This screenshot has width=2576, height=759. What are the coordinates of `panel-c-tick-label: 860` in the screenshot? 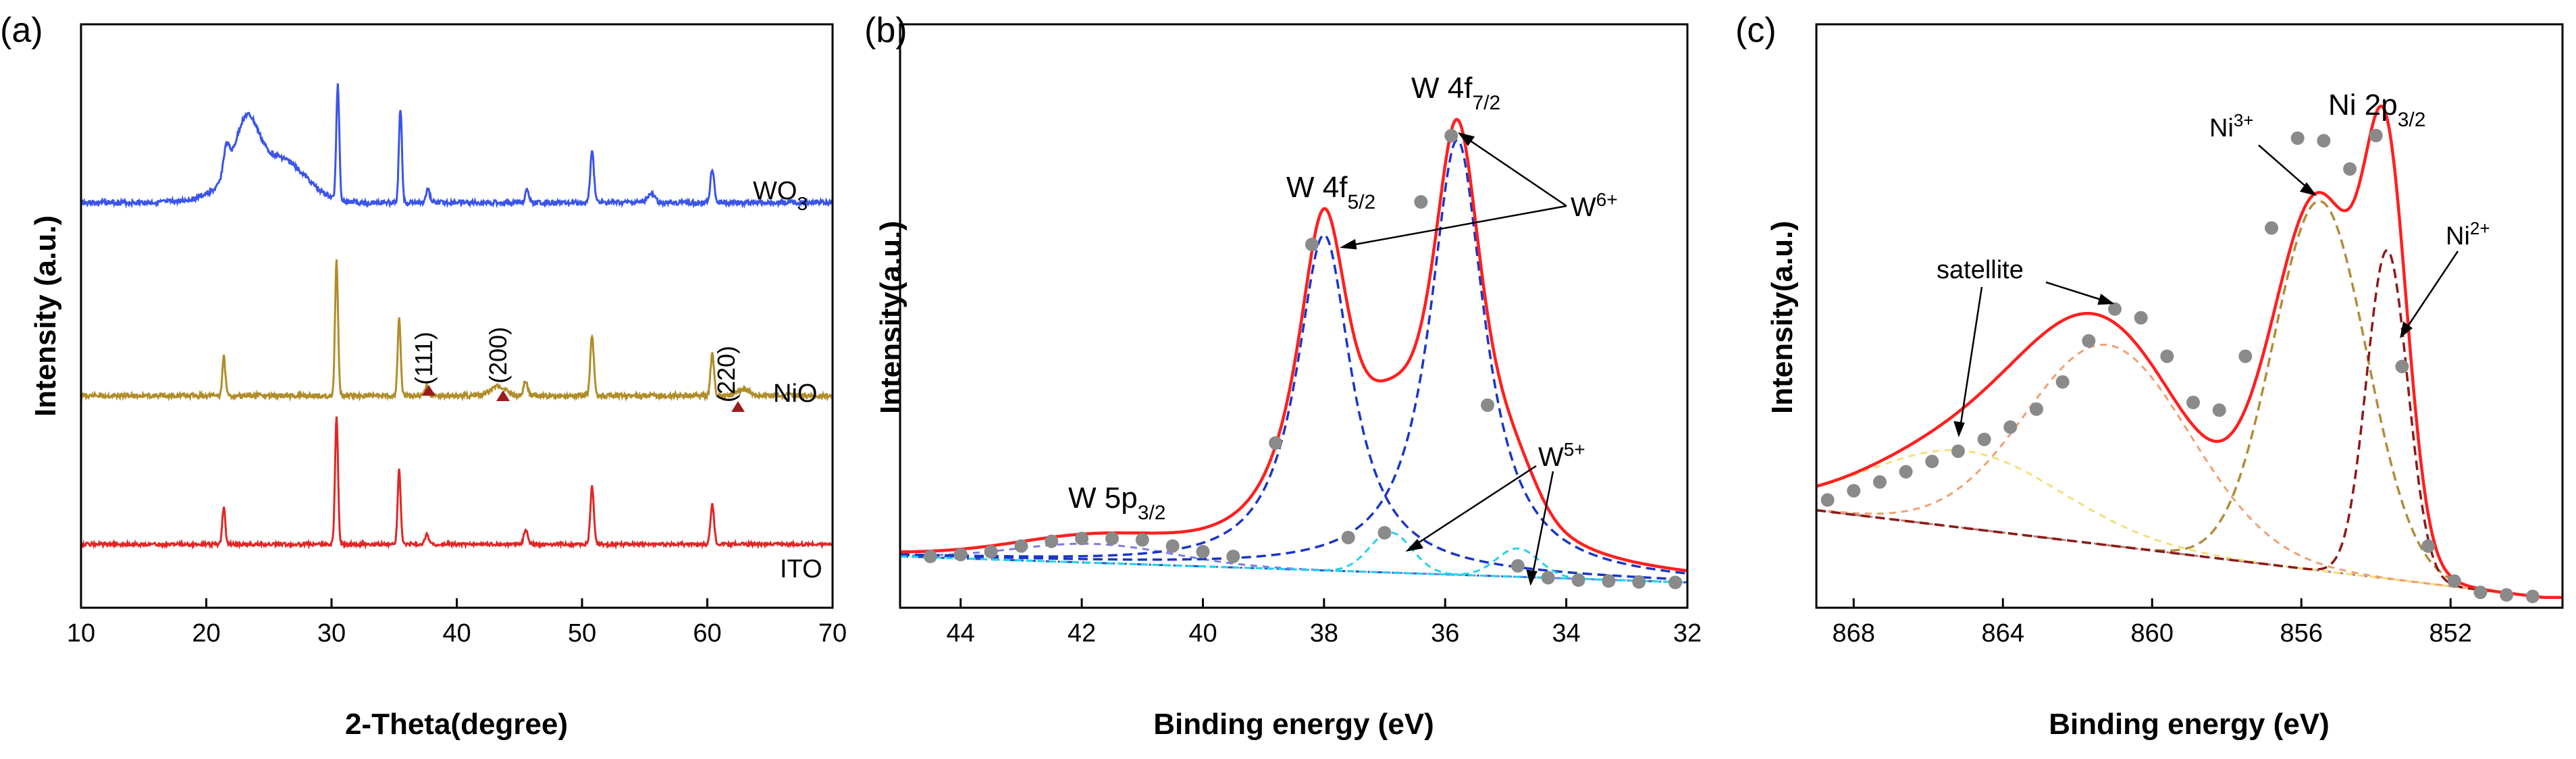 It's located at (2152, 633).